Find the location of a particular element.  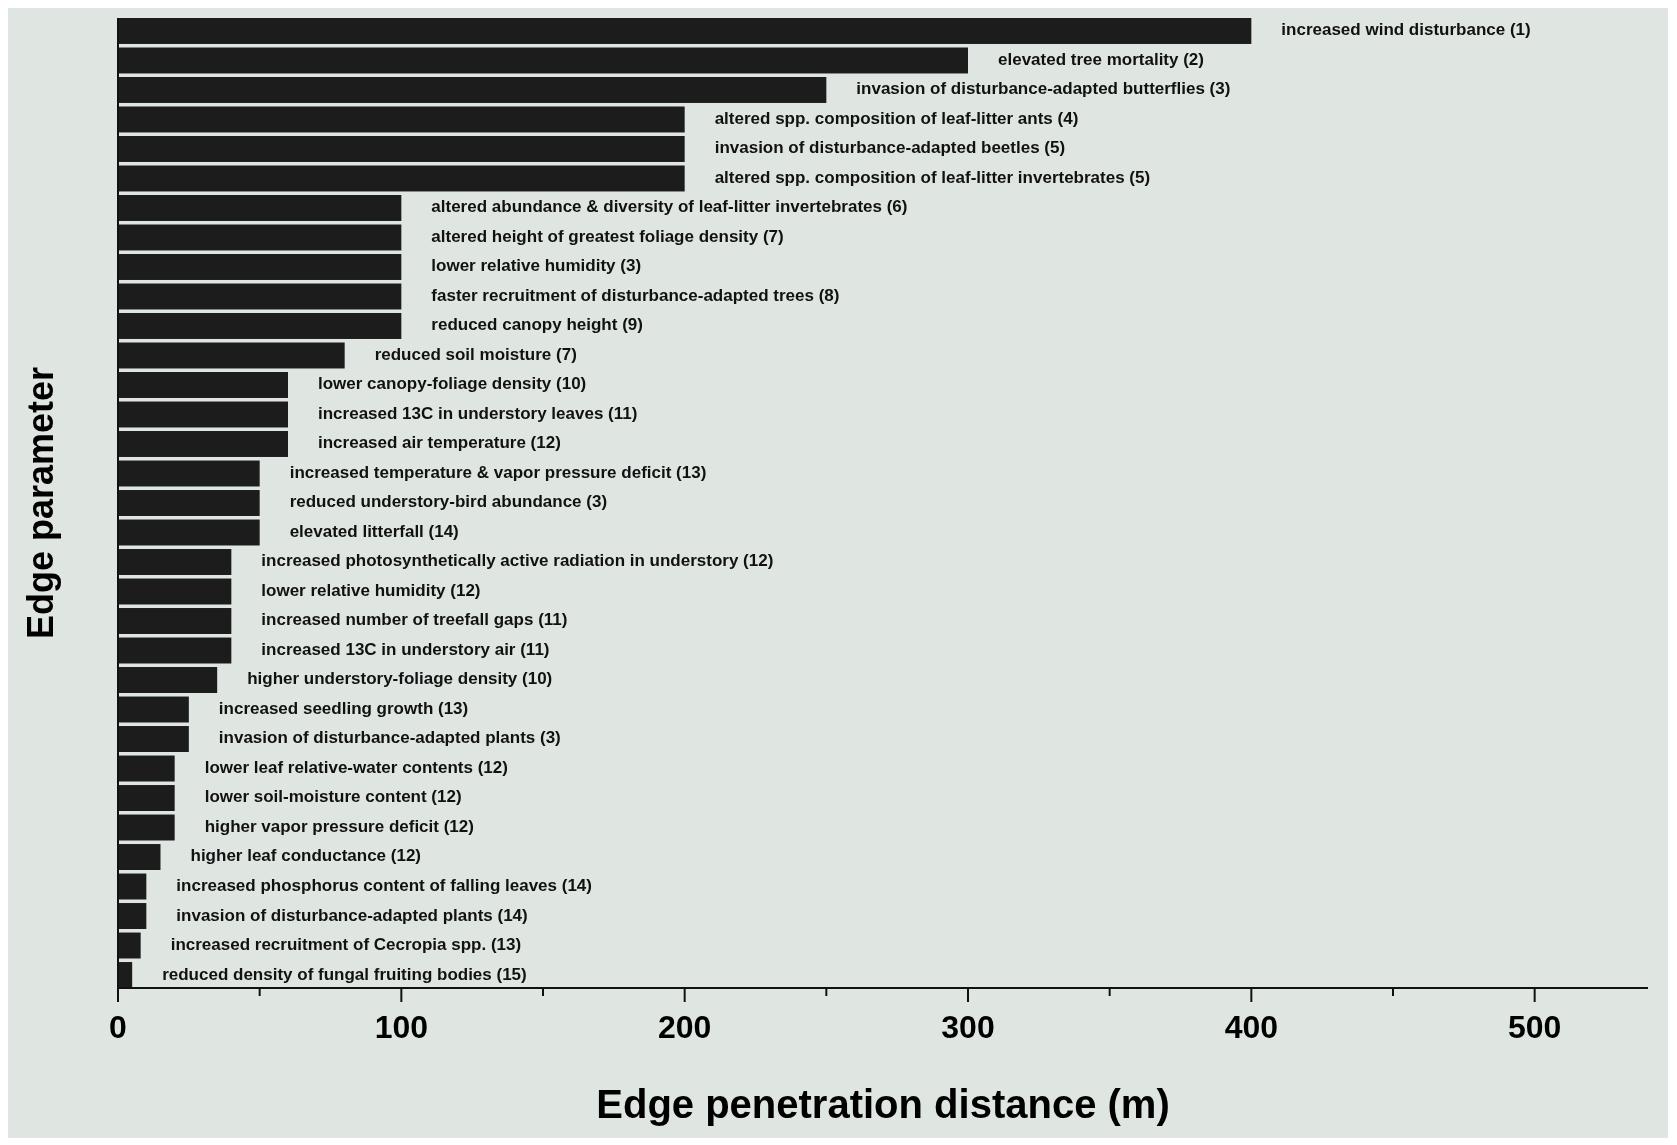

x-tick-label: 500 is located at coordinates (1534, 1027).